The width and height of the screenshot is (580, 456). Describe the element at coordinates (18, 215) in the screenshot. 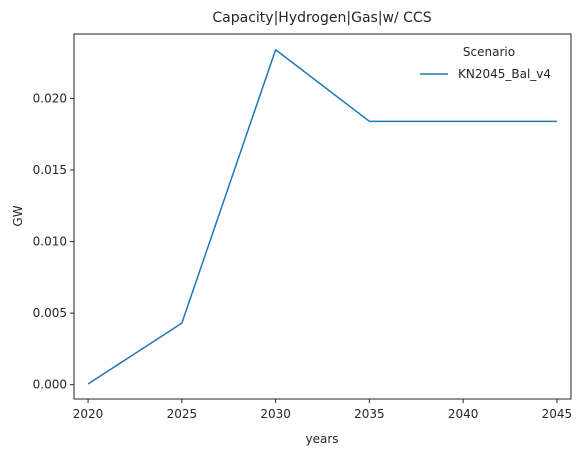

I see `y-axis-label: GW` at that location.